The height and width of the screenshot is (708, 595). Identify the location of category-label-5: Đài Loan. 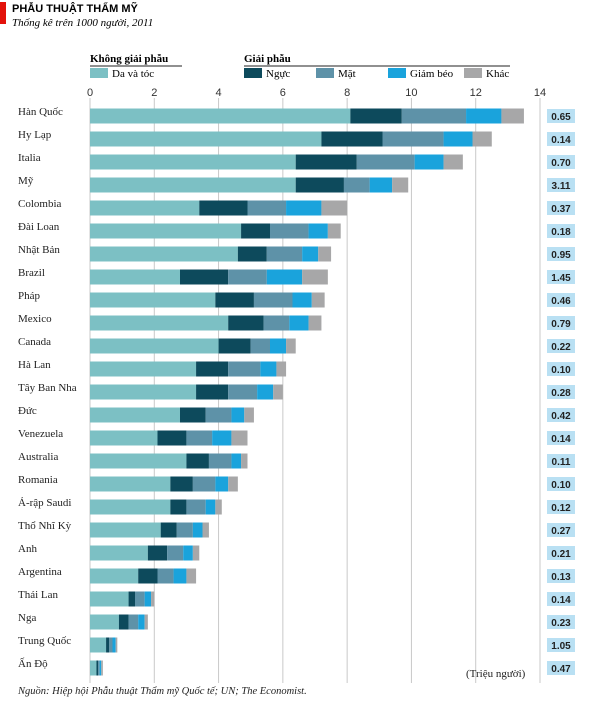
(39, 227).